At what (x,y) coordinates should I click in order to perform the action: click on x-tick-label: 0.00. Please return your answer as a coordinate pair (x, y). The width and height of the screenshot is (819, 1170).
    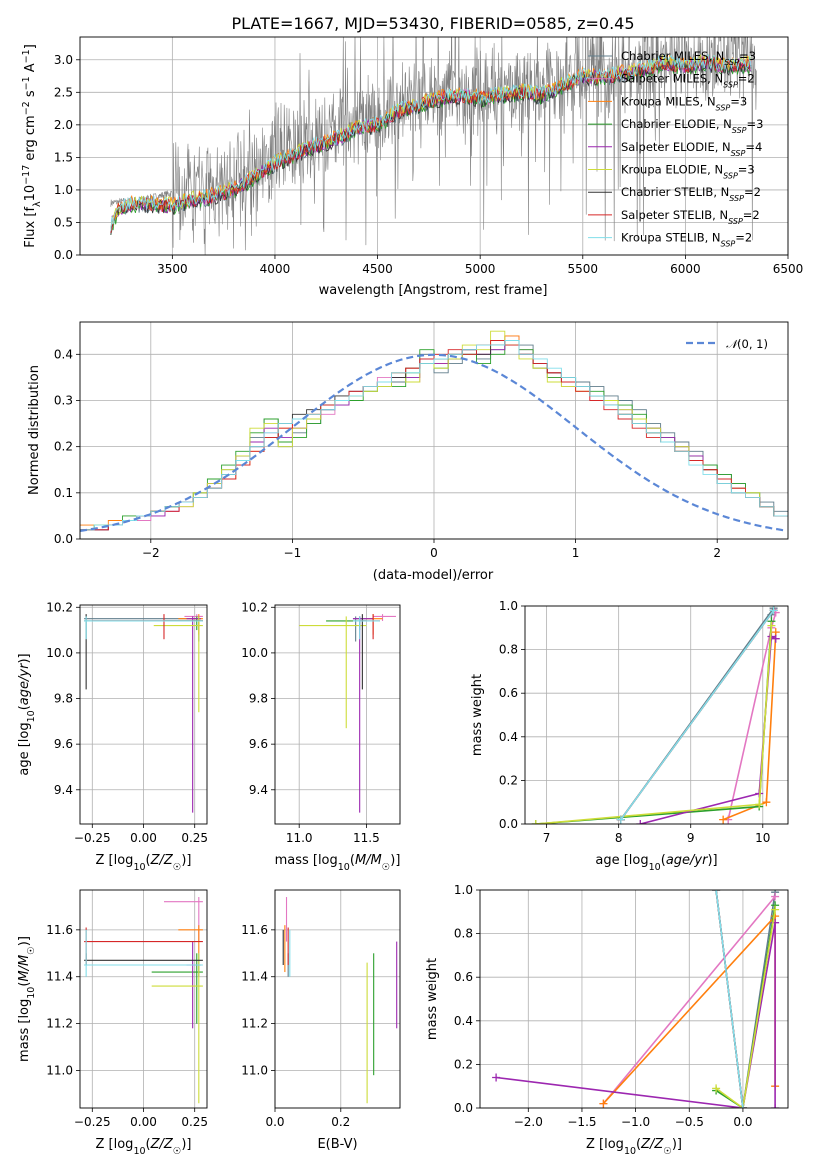
    Looking at the image, I should click on (143, 838).